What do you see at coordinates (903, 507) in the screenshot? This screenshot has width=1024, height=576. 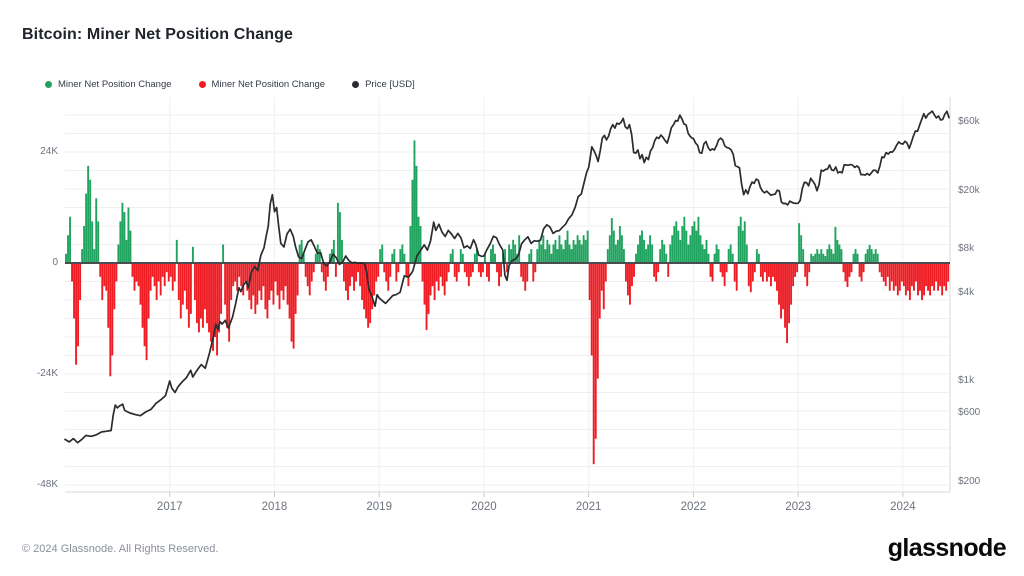 I see `x-axis-tick: 2024` at bounding box center [903, 507].